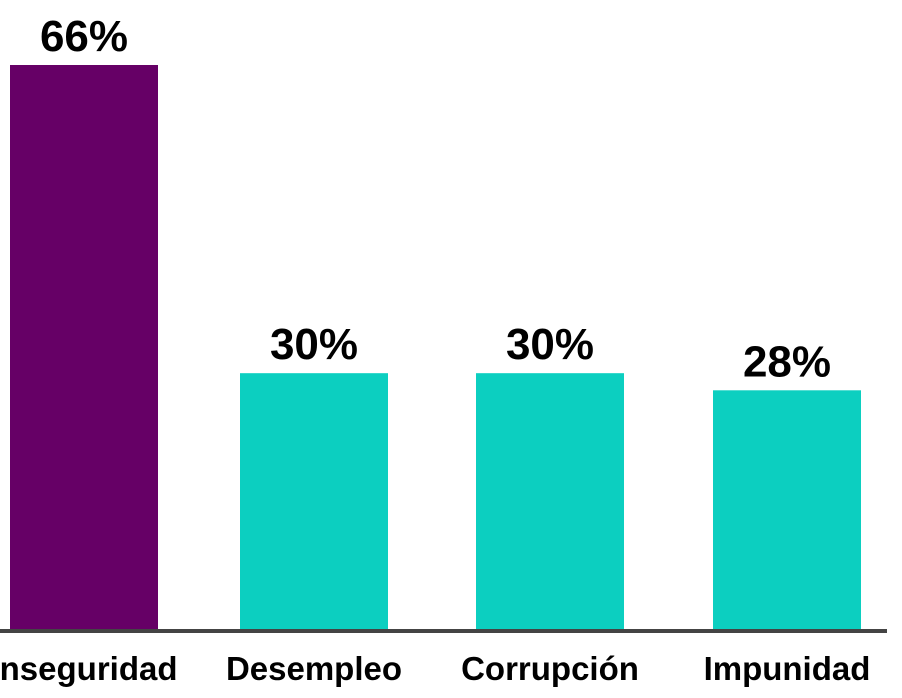 This screenshot has height=698, width=902. What do you see at coordinates (84, 36) in the screenshot?
I see `value-label: 66%` at bounding box center [84, 36].